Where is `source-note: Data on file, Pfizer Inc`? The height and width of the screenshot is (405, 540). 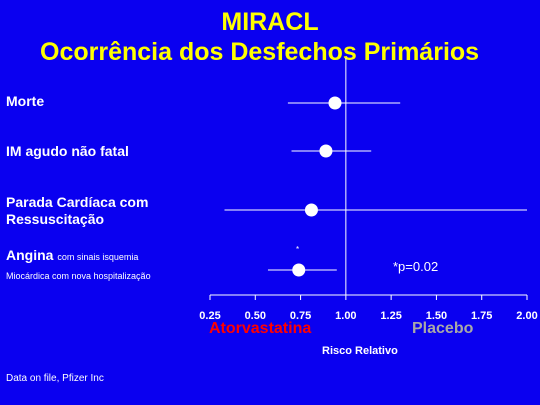 source-note: Data on file, Pfizer Inc is located at coordinates (55, 378).